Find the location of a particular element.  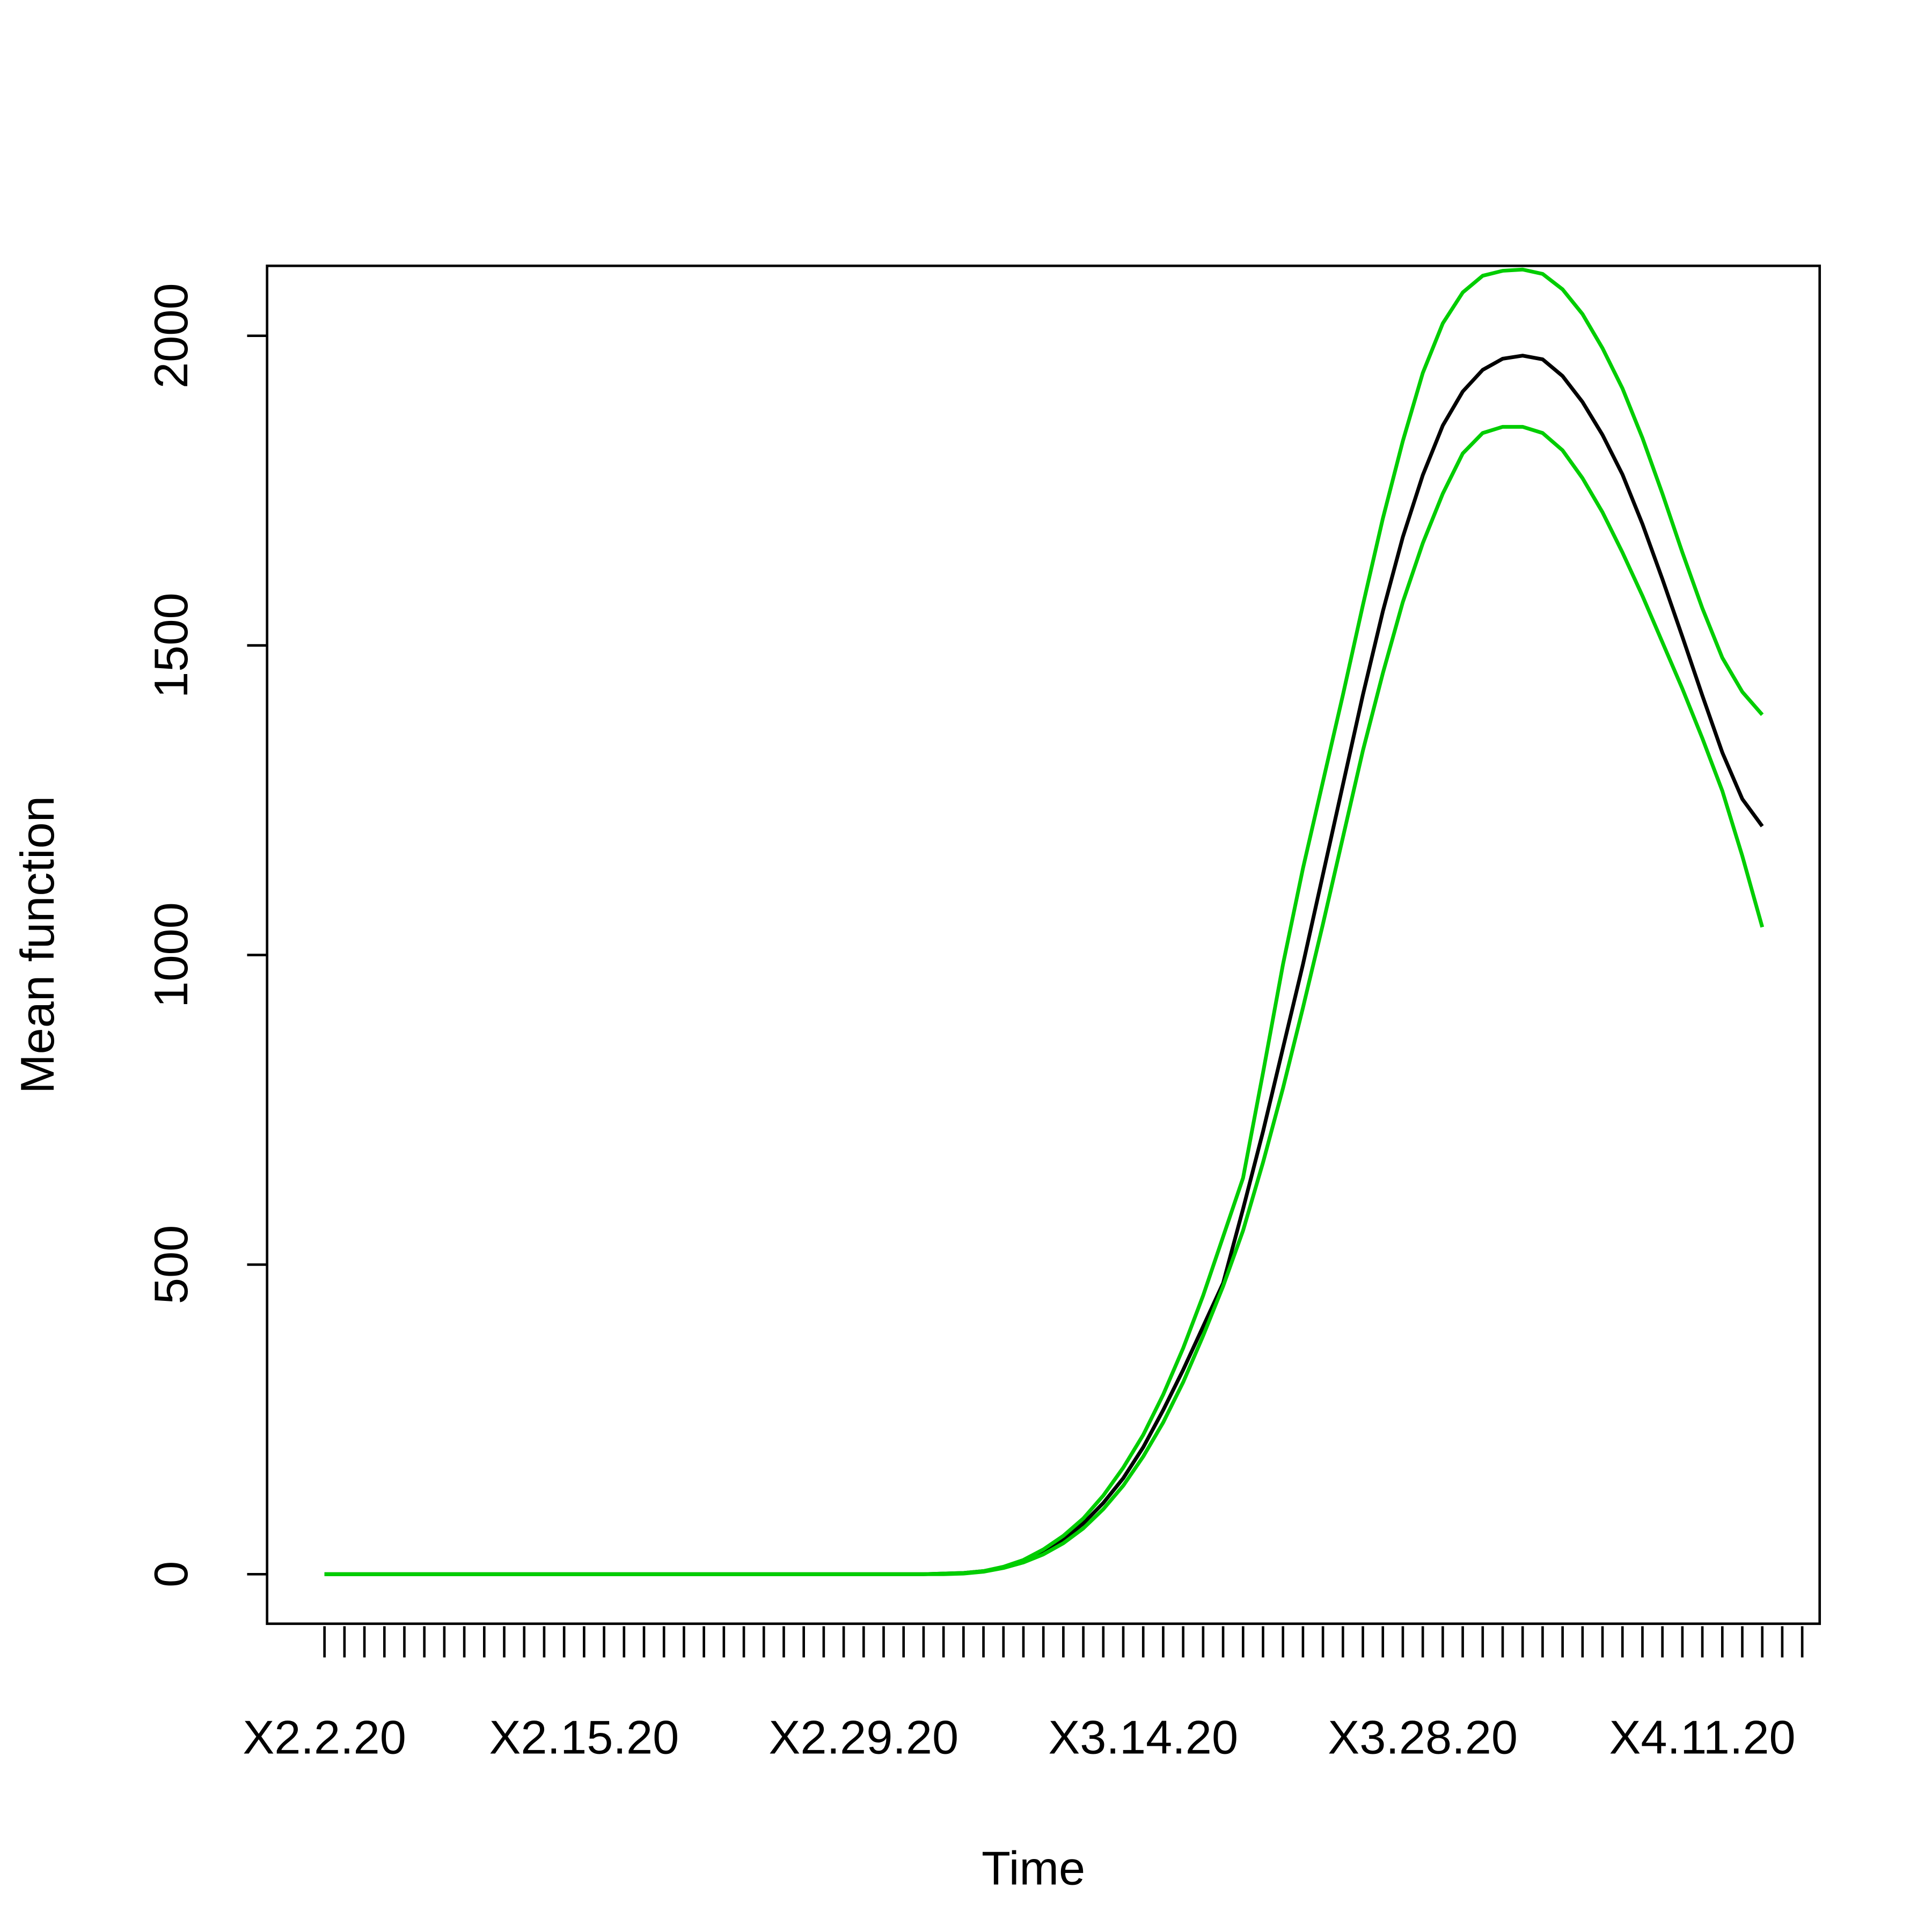

y-tick-label: 2000 is located at coordinates (170, 336).